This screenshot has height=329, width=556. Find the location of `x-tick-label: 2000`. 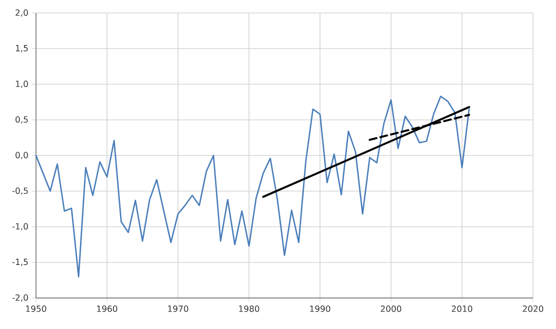

x-tick-label: 2000 is located at coordinates (391, 309).